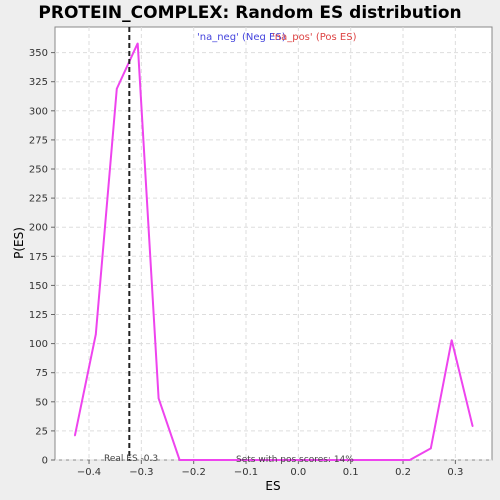 Image resolution: width=500 pixels, height=500 pixels. What do you see at coordinates (272, 486) in the screenshot?
I see `x-axis-label: ES` at bounding box center [272, 486].